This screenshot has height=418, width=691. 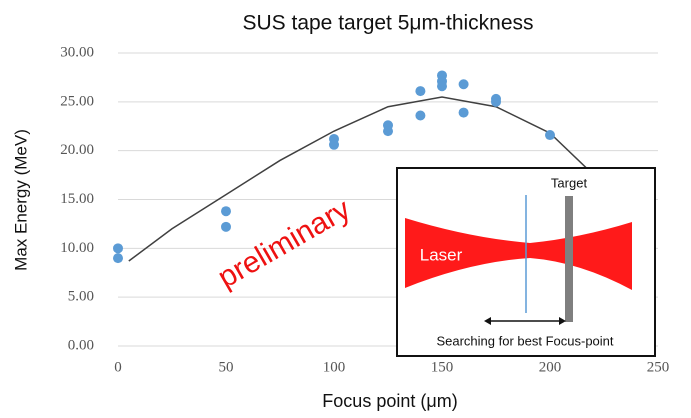 I want to click on x-tick-label: 250, so click(x=658, y=367).